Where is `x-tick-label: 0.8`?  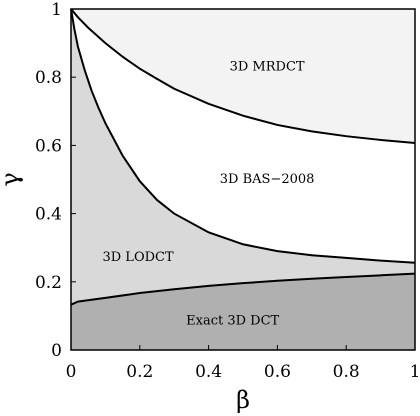 x-tick-label: 0.8 is located at coordinates (346, 372).